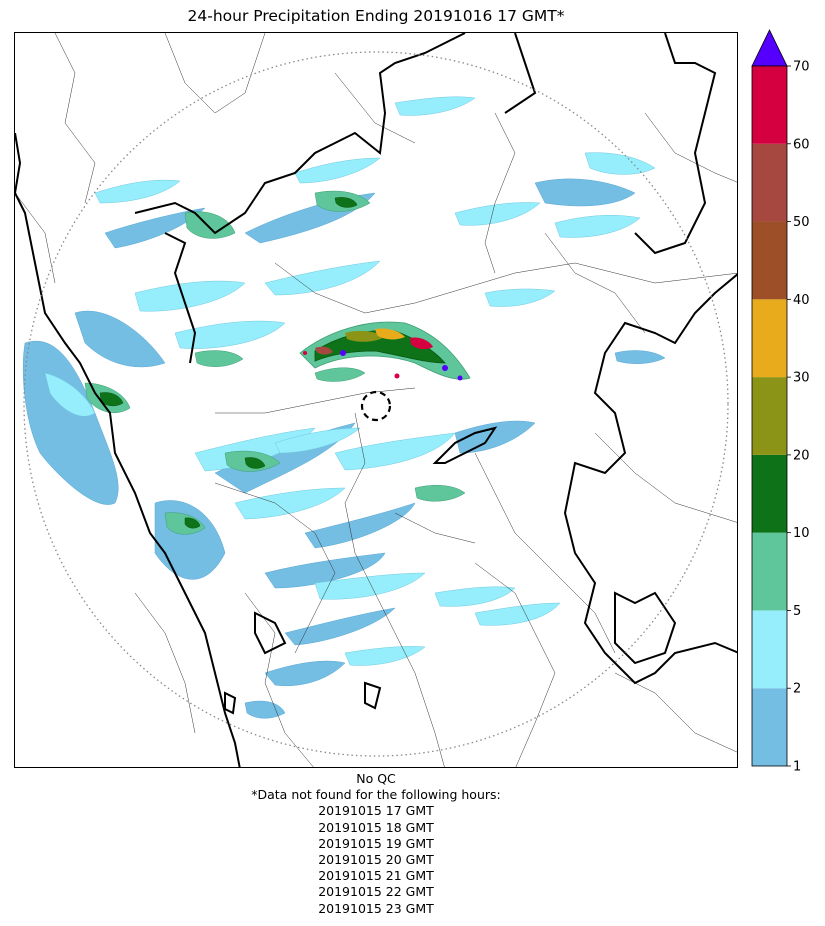 This screenshot has height=926, width=825. Describe the element at coordinates (376, 795) in the screenshot. I see `missing-data-header: *Data not found for the following hours:` at that location.